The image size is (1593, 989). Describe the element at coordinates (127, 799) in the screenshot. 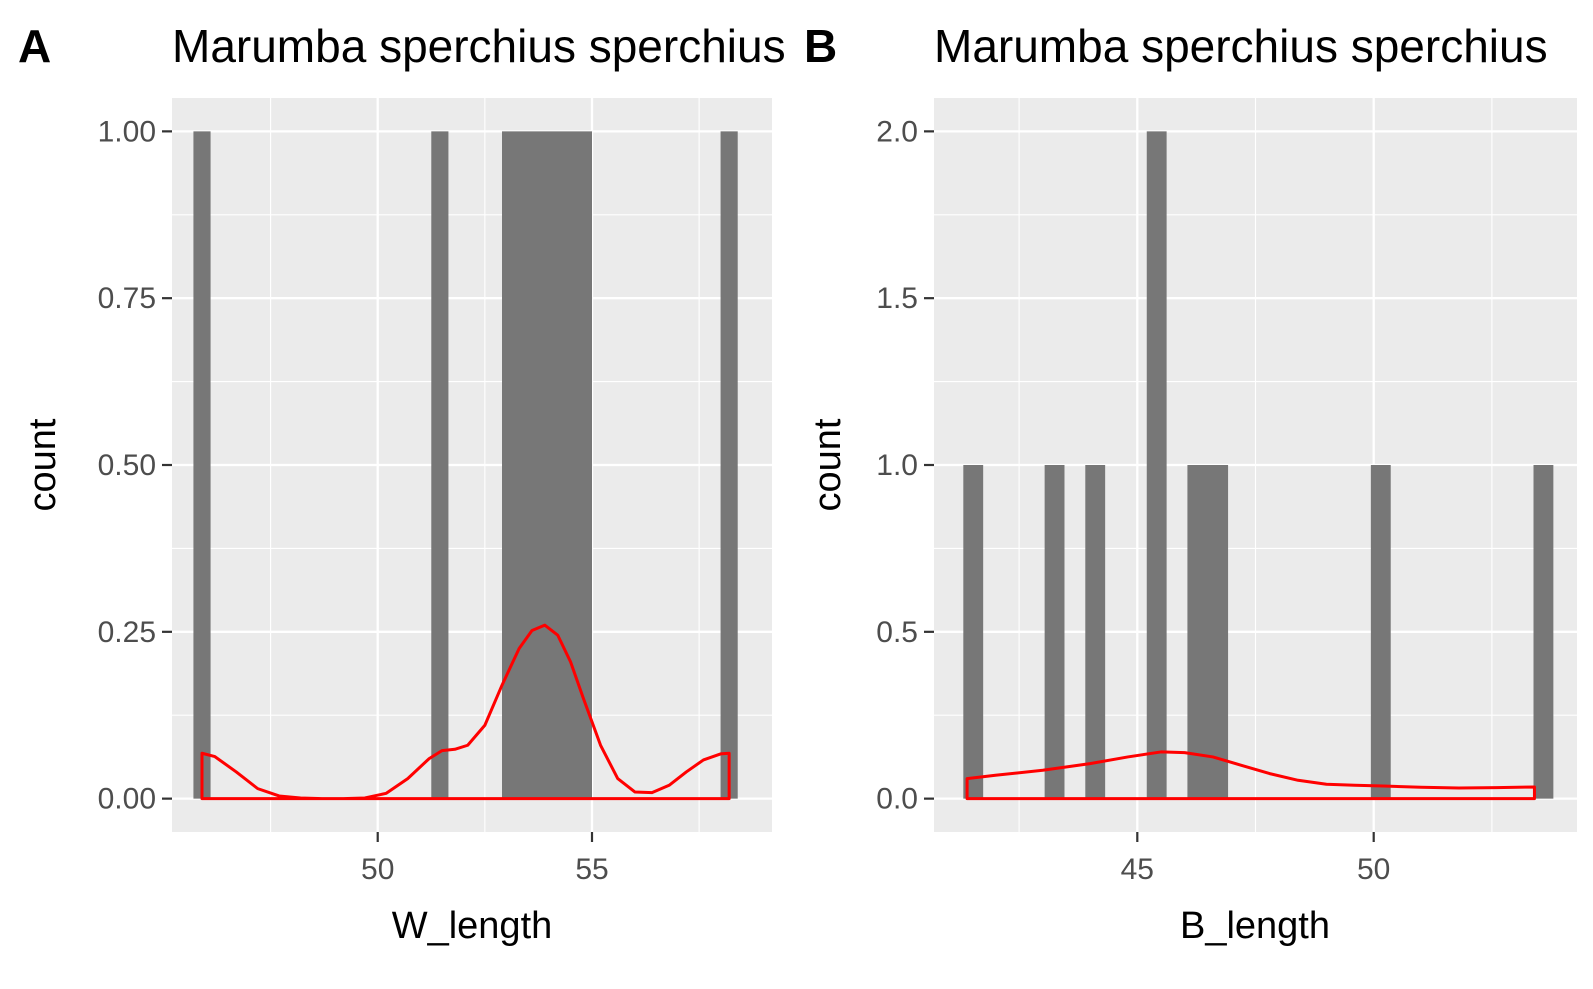

I see `panel-a-y-tick-label: 0.00` at that location.